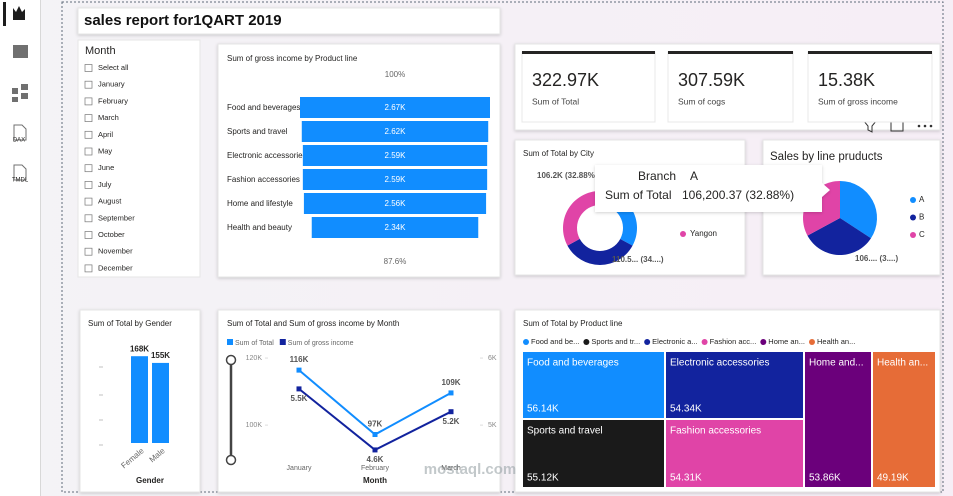 The height and width of the screenshot is (496, 953). I want to click on value-label: 5.5K, so click(299, 398).